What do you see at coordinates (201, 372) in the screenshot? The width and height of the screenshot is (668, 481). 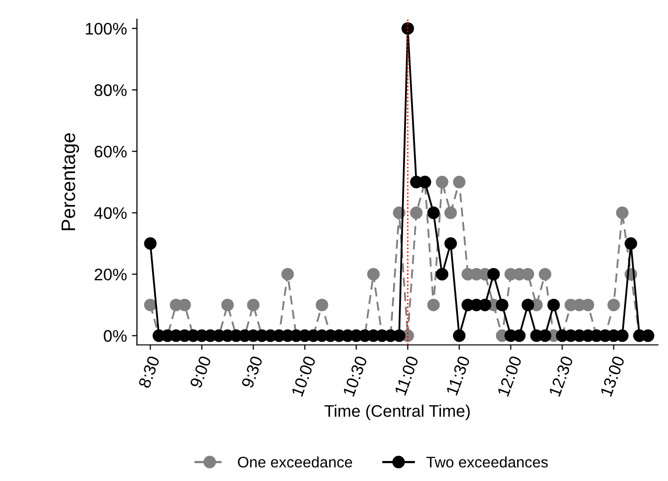 I see `x-tick-label: 9:00` at bounding box center [201, 372].